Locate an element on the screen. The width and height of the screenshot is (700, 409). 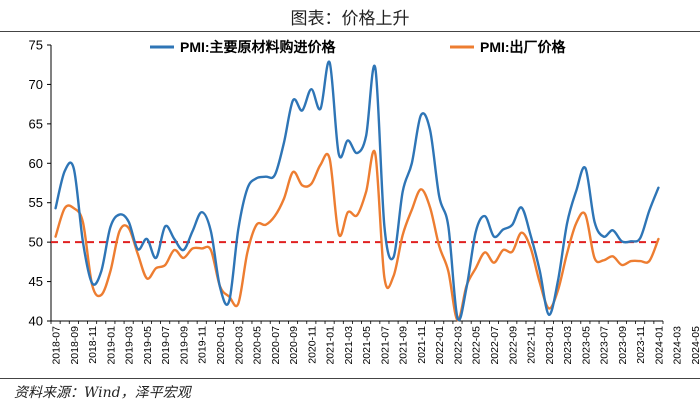
x-tick-label: 2022-07 is located at coordinates (495, 345).